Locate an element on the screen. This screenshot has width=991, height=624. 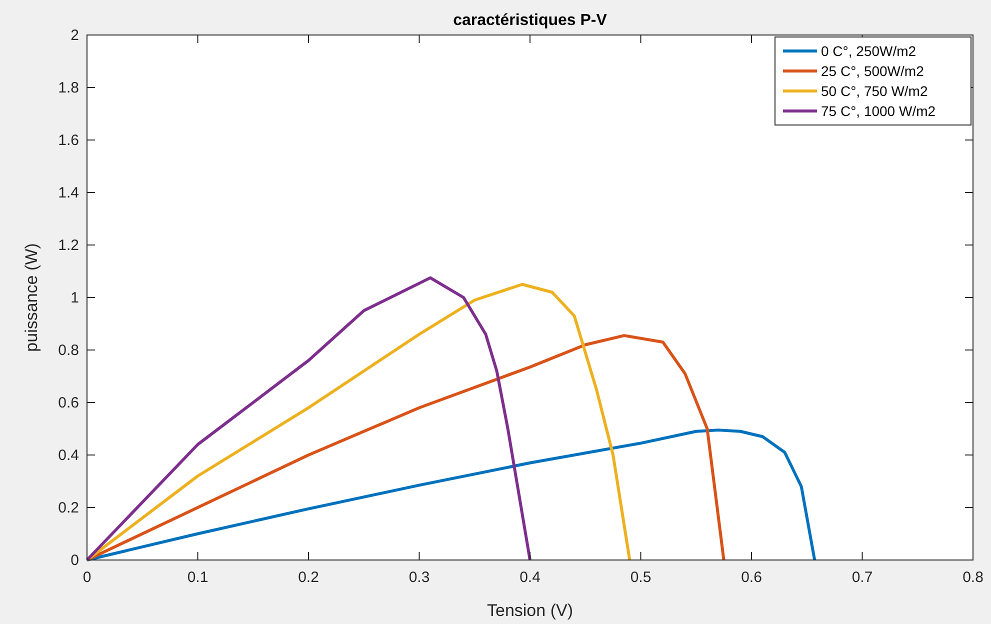
y-tick-label: 0.6 is located at coordinates (68, 403).